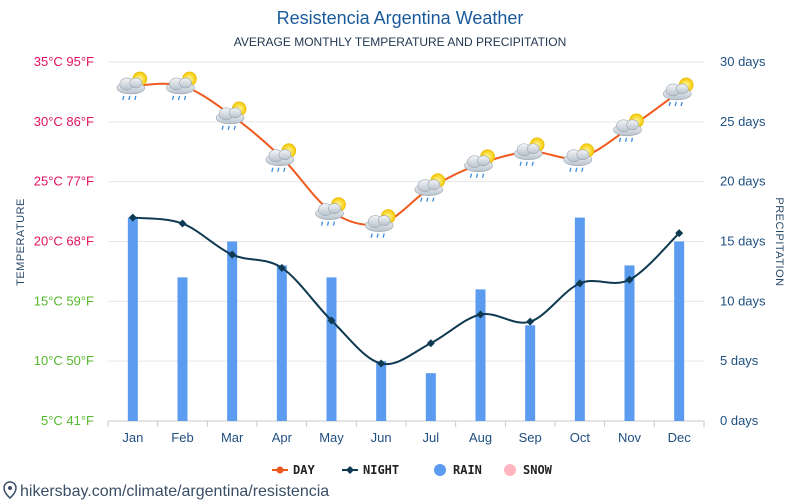 The image size is (800, 500). Describe the element at coordinates (743, 121) in the screenshot. I see `y-right-tick-label: 25 days` at that location.